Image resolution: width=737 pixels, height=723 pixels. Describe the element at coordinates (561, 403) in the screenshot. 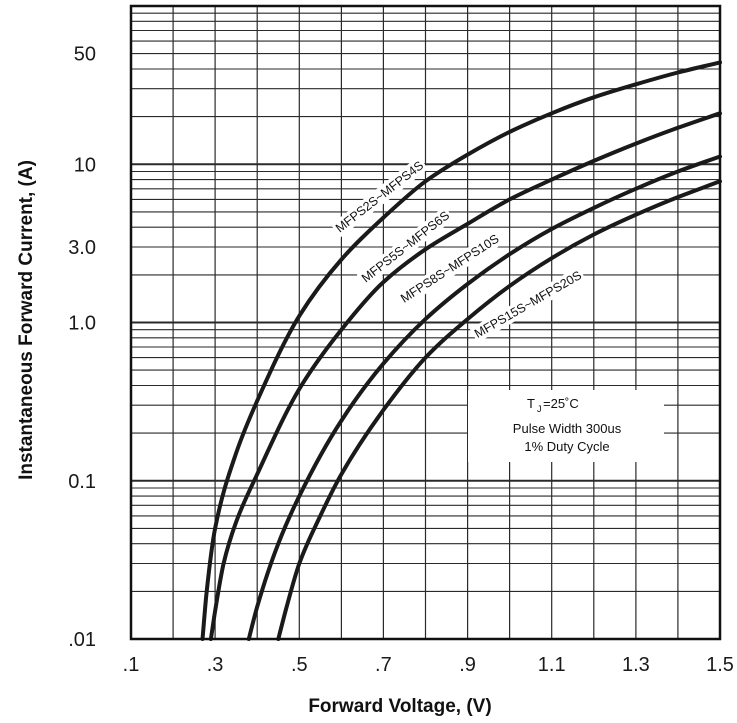

I see `annotation-temp-value: =25˚C` at that location.